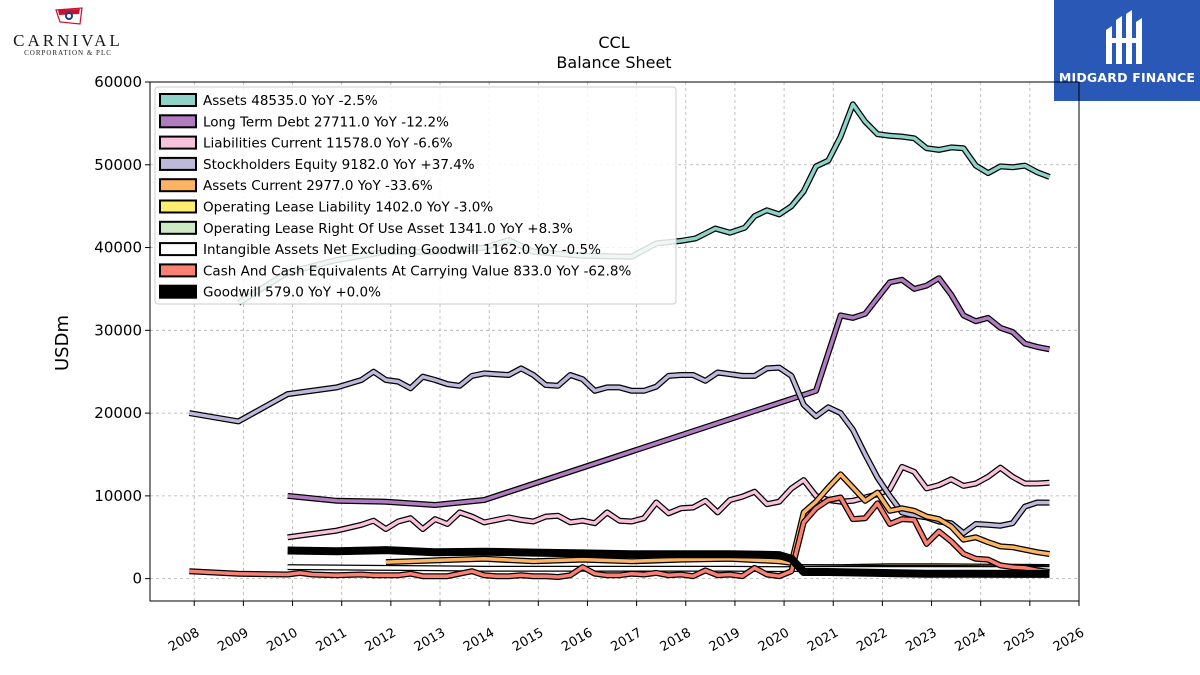 The height and width of the screenshot is (675, 1200). I want to click on legend-entry: Stockholders Equity 9182.0 YoY +37.4%, so click(317, 164).